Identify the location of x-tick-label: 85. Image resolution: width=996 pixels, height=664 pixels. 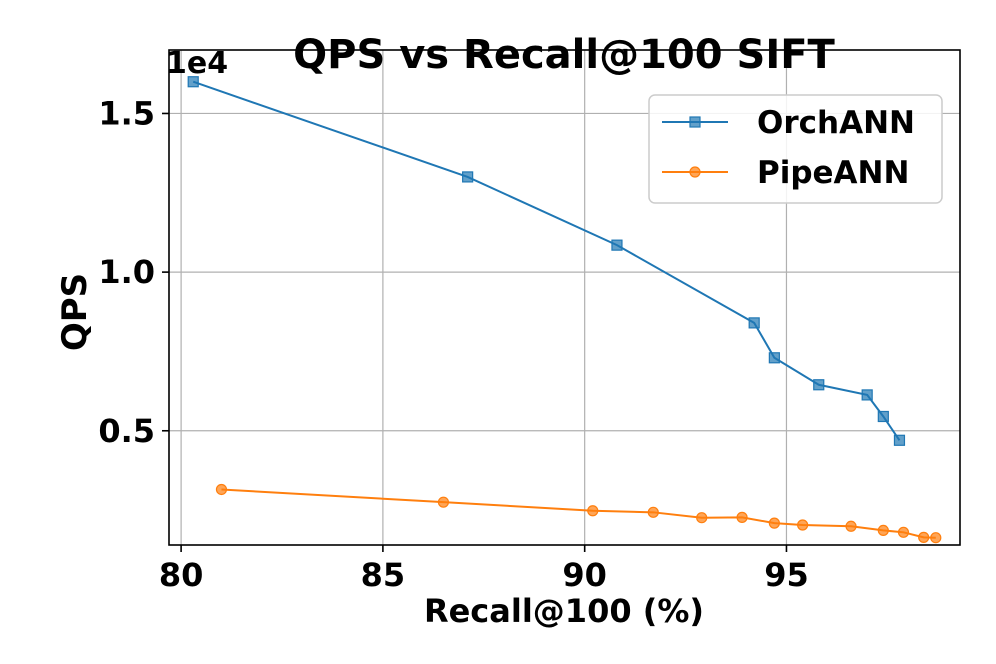
(383, 575).